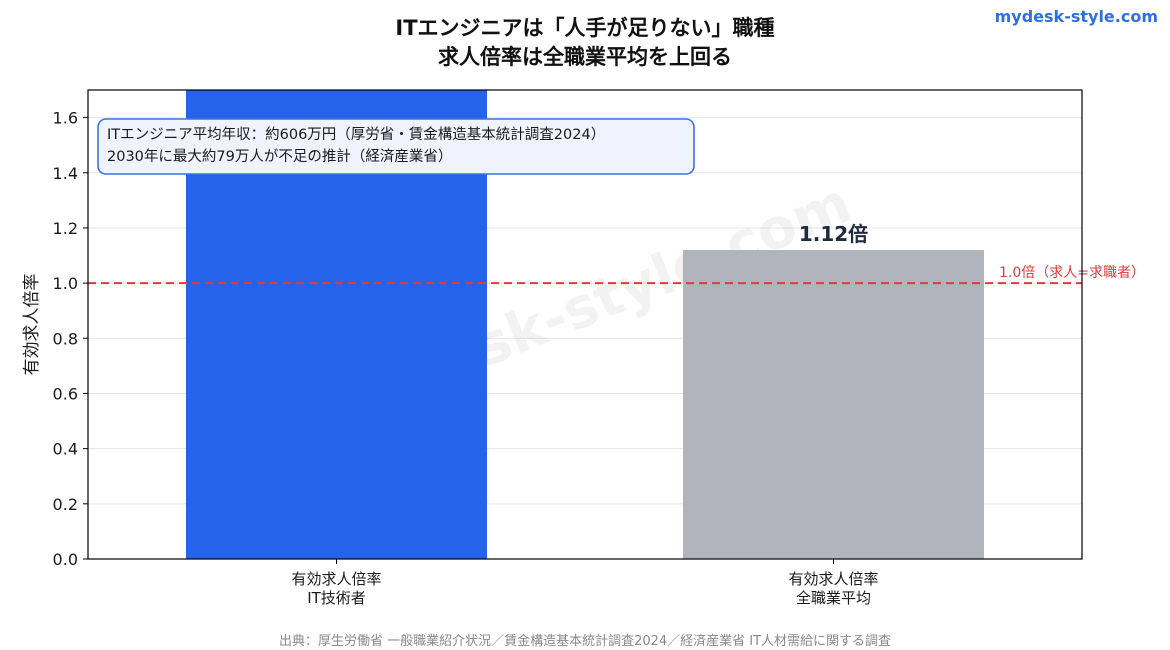  I want to click on x-tick-label: 全職業平均, so click(833, 598).